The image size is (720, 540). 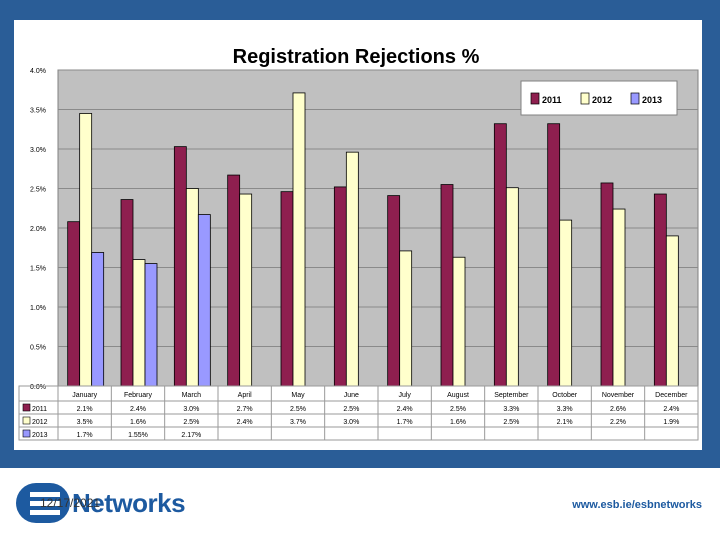 I want to click on x-tick-label: February, so click(x=138, y=395).